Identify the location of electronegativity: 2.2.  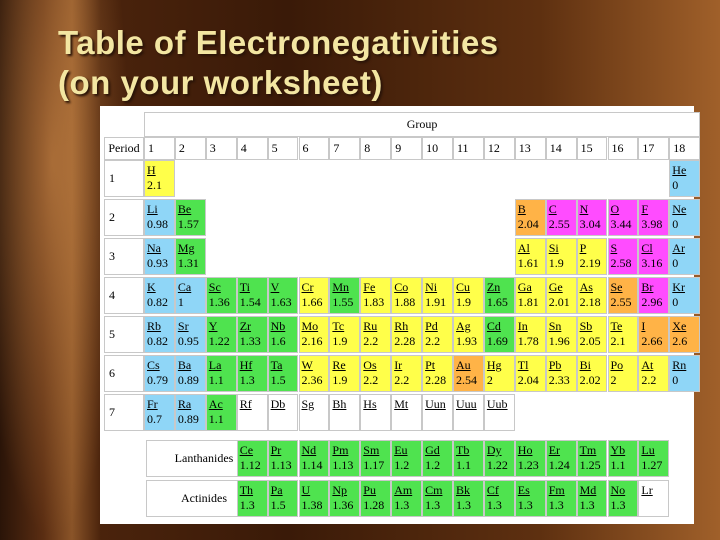
(433, 341).